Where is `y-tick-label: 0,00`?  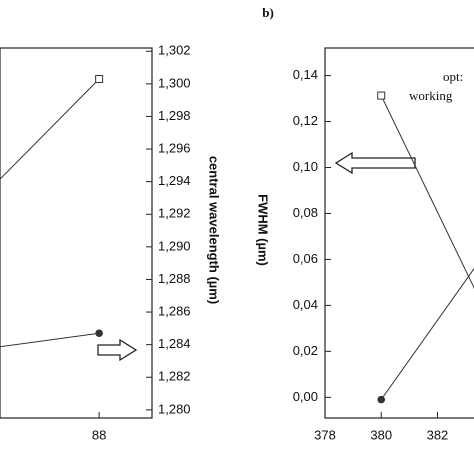 y-tick-label: 0,00 is located at coordinates (305, 396).